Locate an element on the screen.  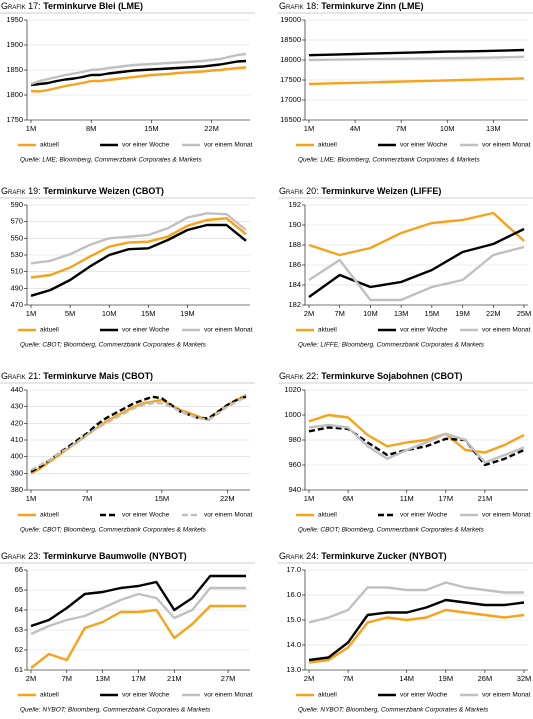
y-tick-label: 63 is located at coordinates (19, 629).